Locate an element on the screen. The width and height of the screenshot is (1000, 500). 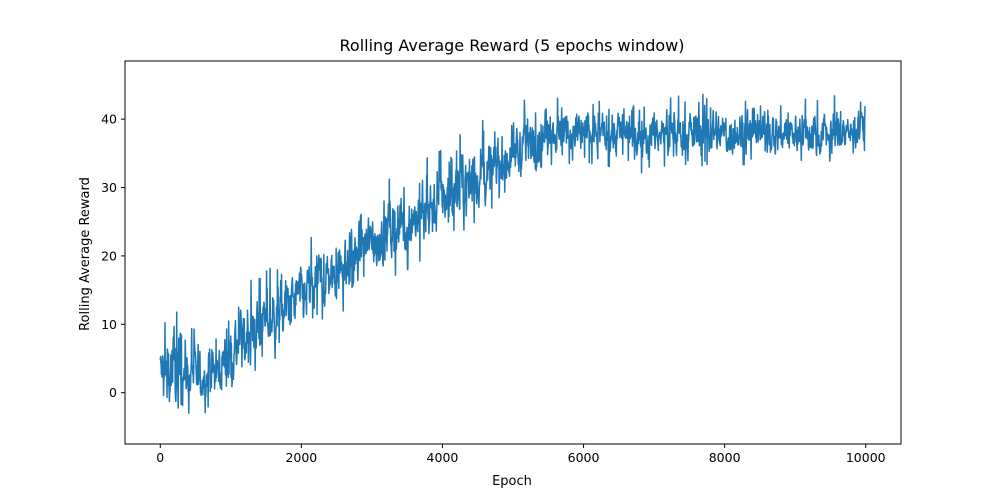
chart-title: Rolling Average Reward (5 epochs window) is located at coordinates (512, 45).